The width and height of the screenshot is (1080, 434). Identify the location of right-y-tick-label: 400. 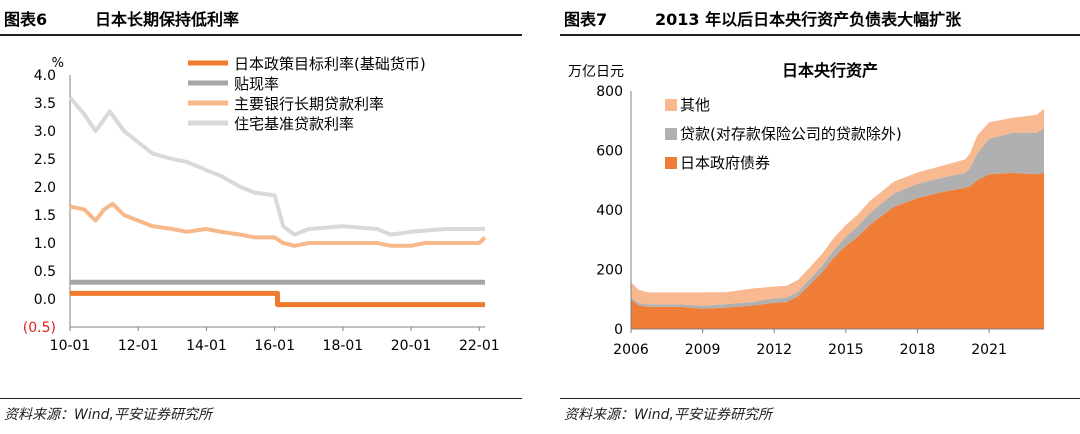
(609, 211).